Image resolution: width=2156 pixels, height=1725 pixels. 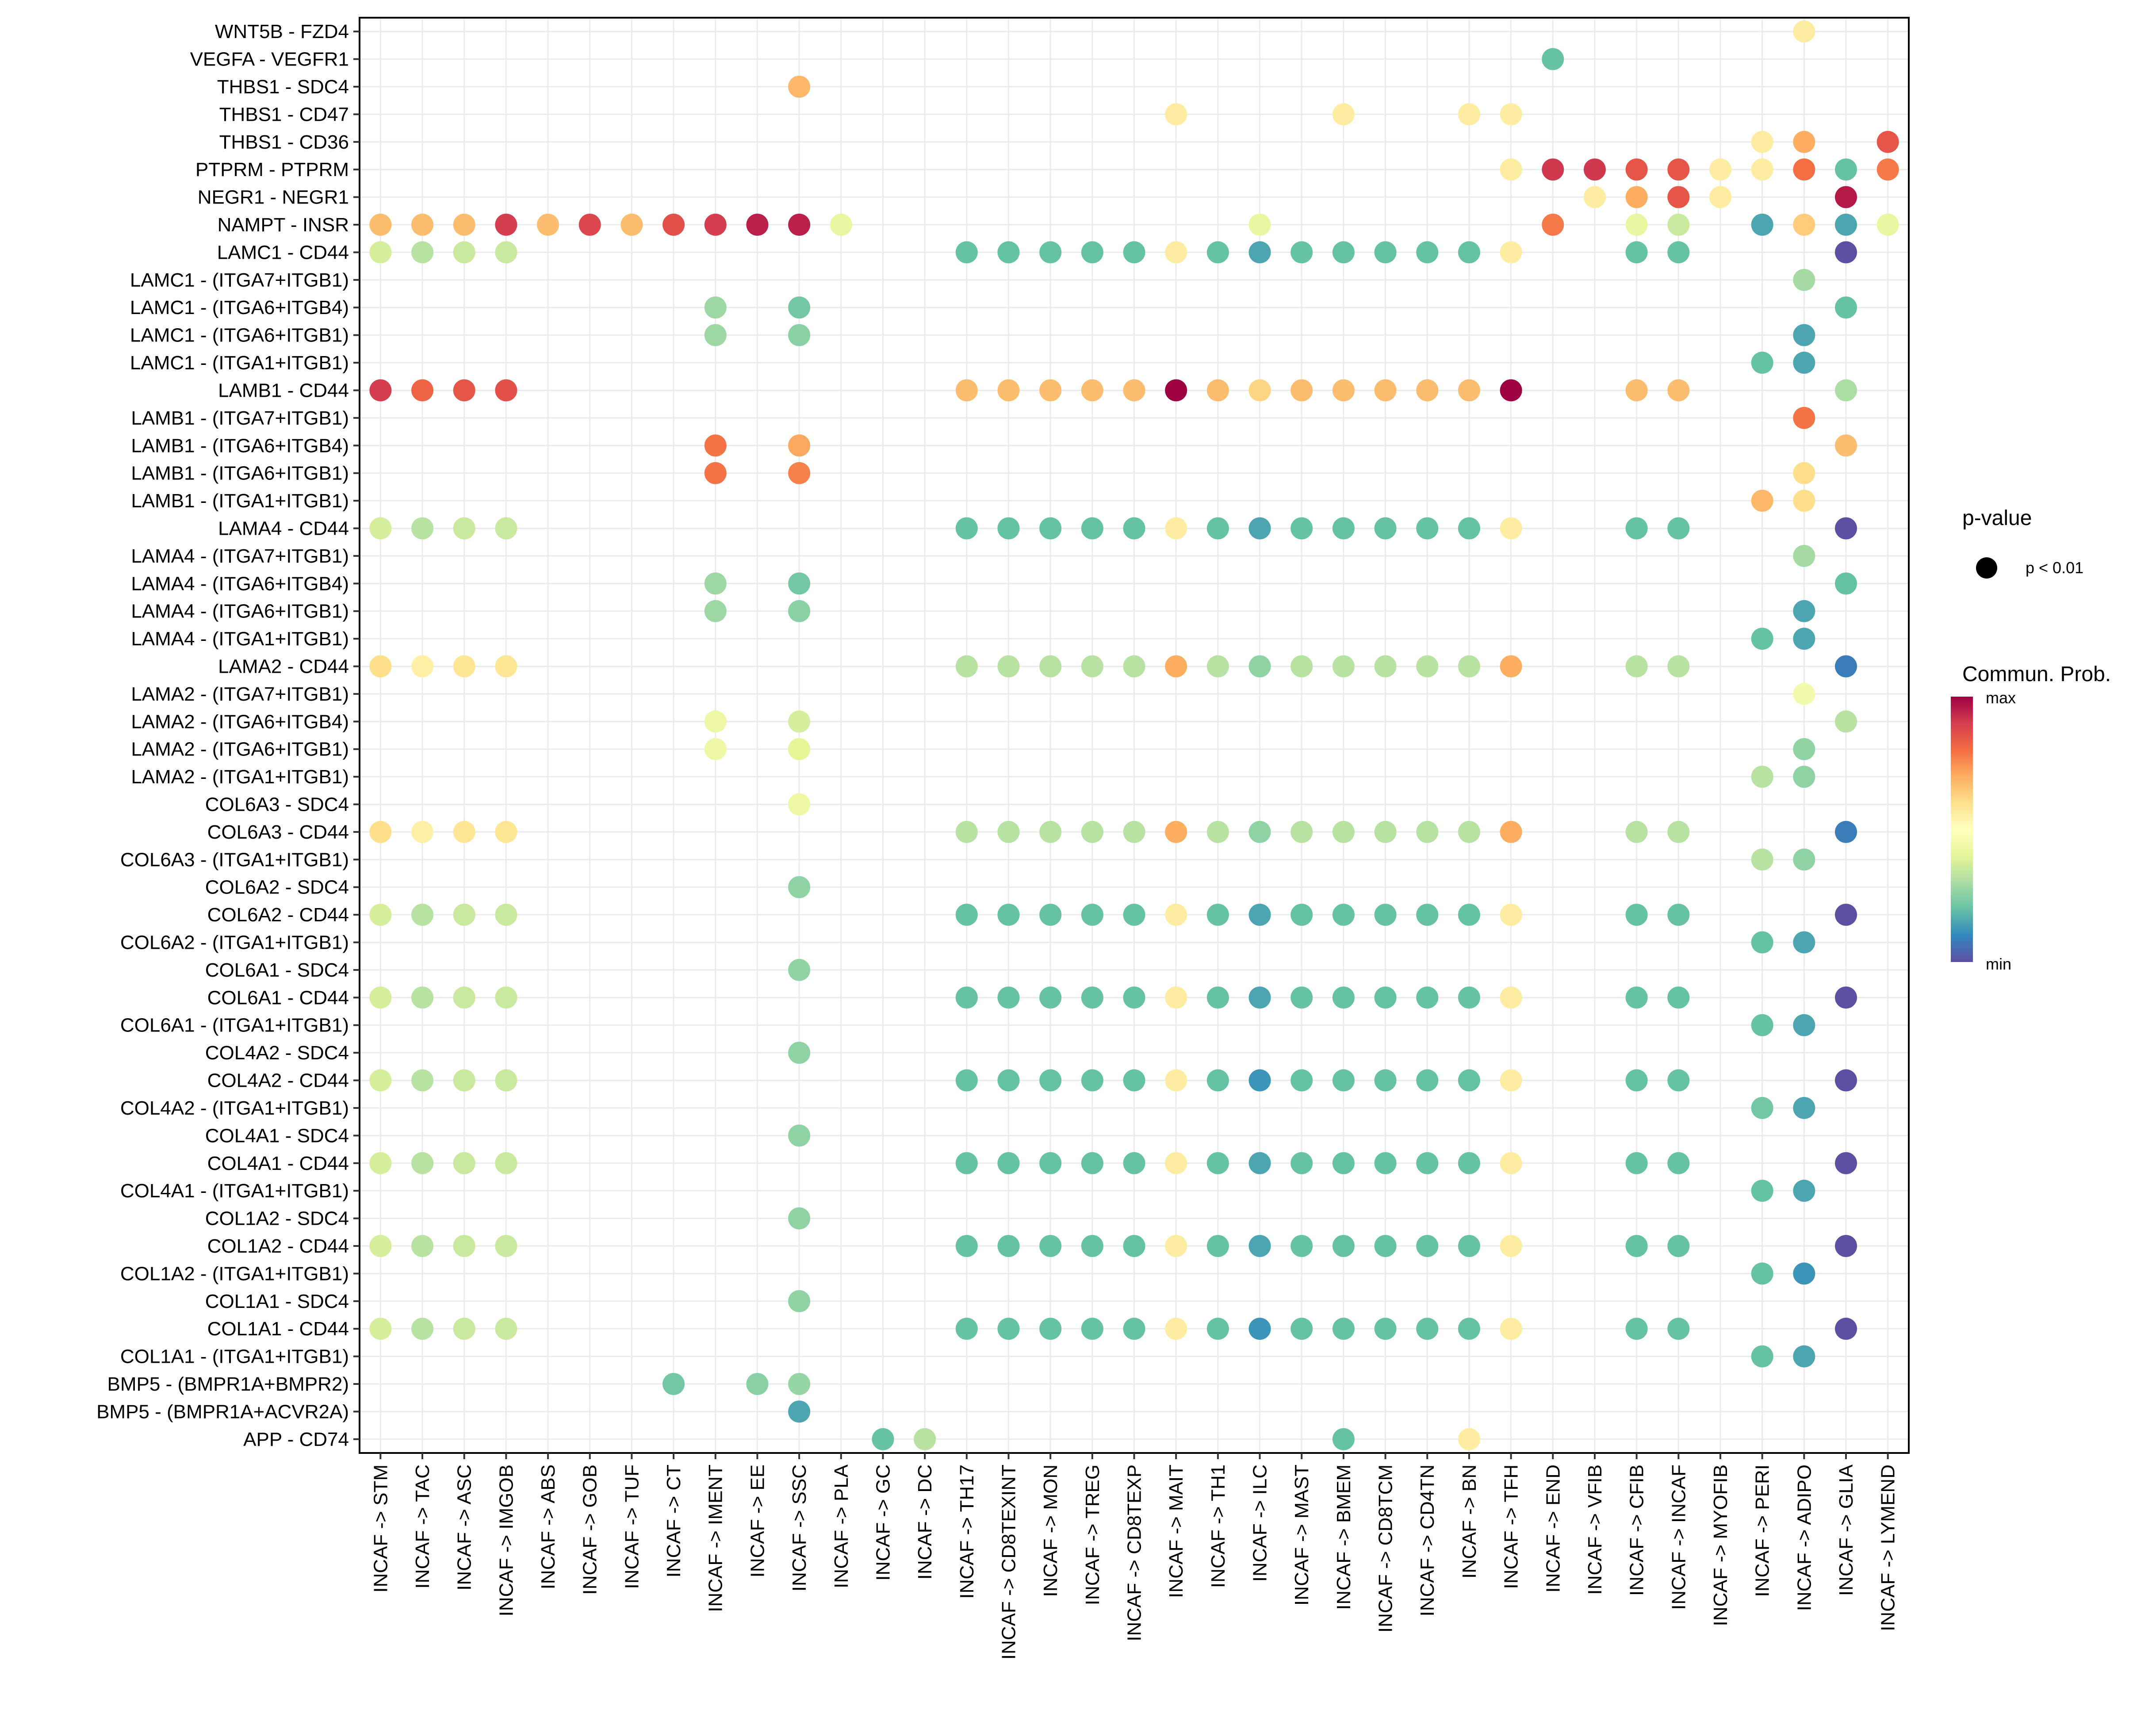 I want to click on x-tick-label: INCAF -> BN, so click(x=1469, y=1521).